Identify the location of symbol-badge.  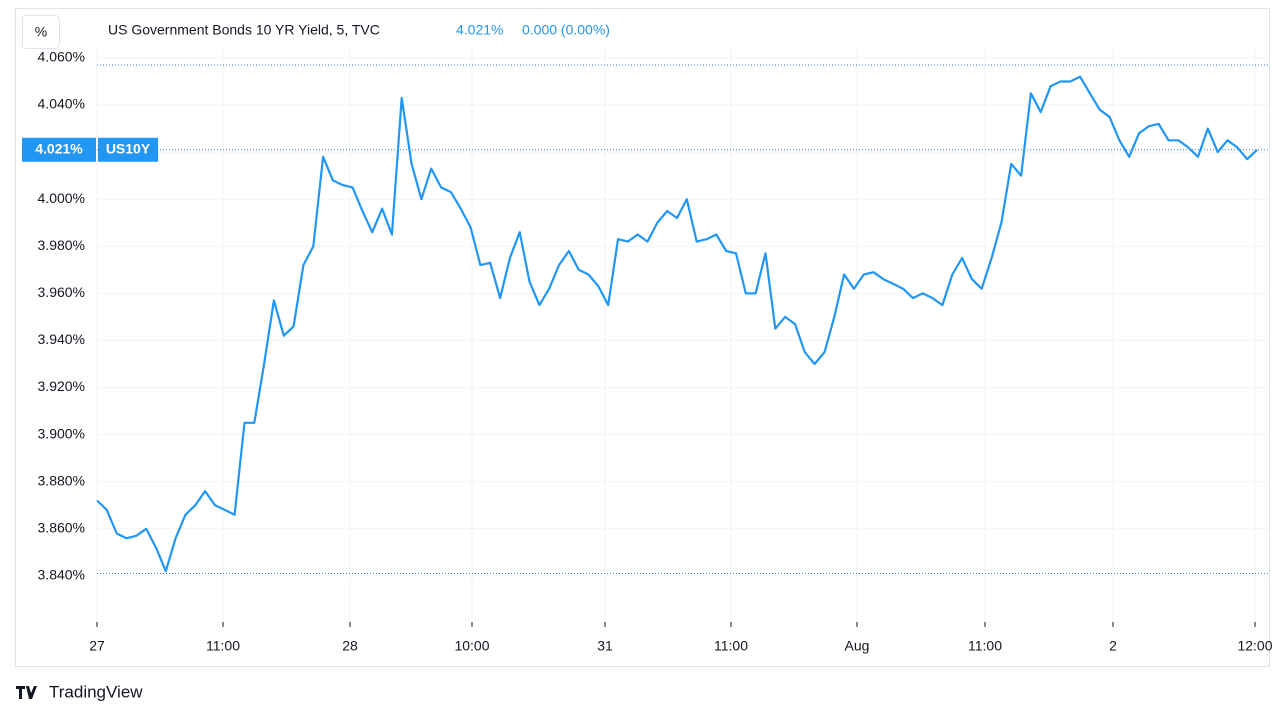
(128, 149).